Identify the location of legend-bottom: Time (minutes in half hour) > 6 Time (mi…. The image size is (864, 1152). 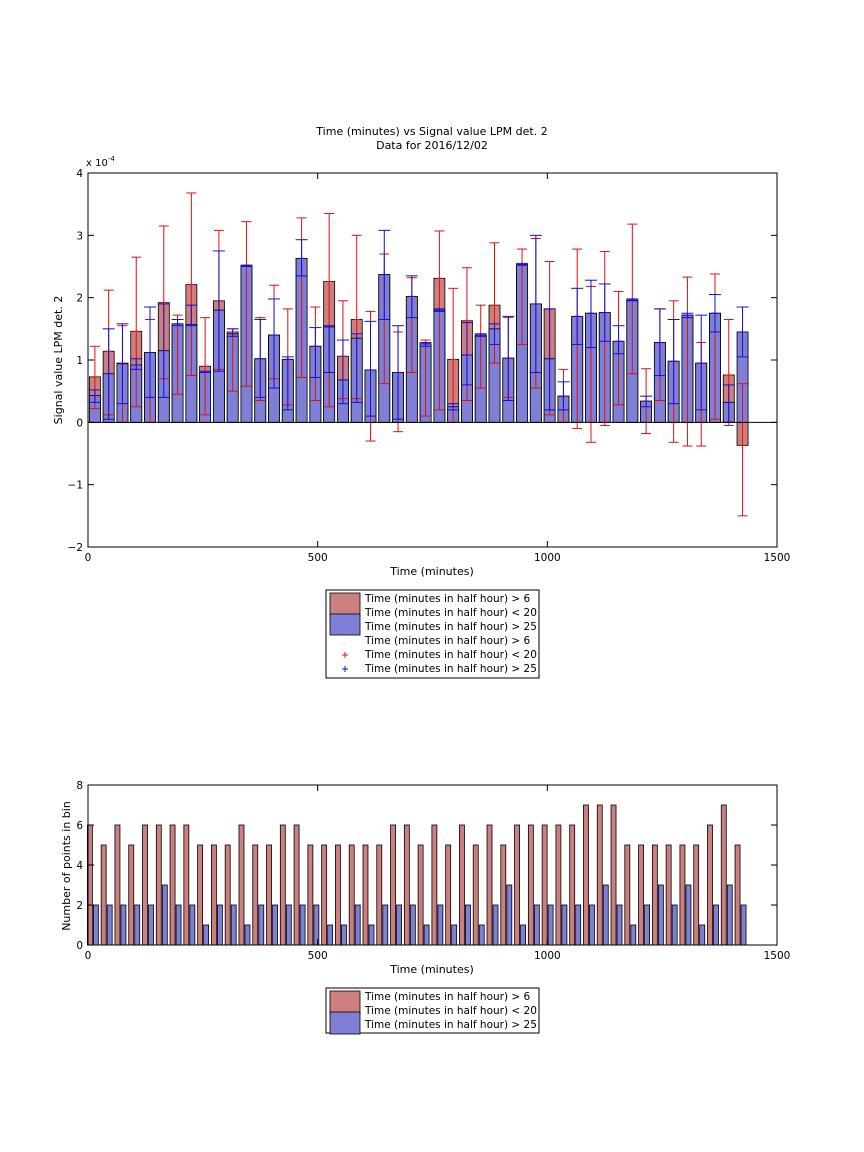
(432, 1011).